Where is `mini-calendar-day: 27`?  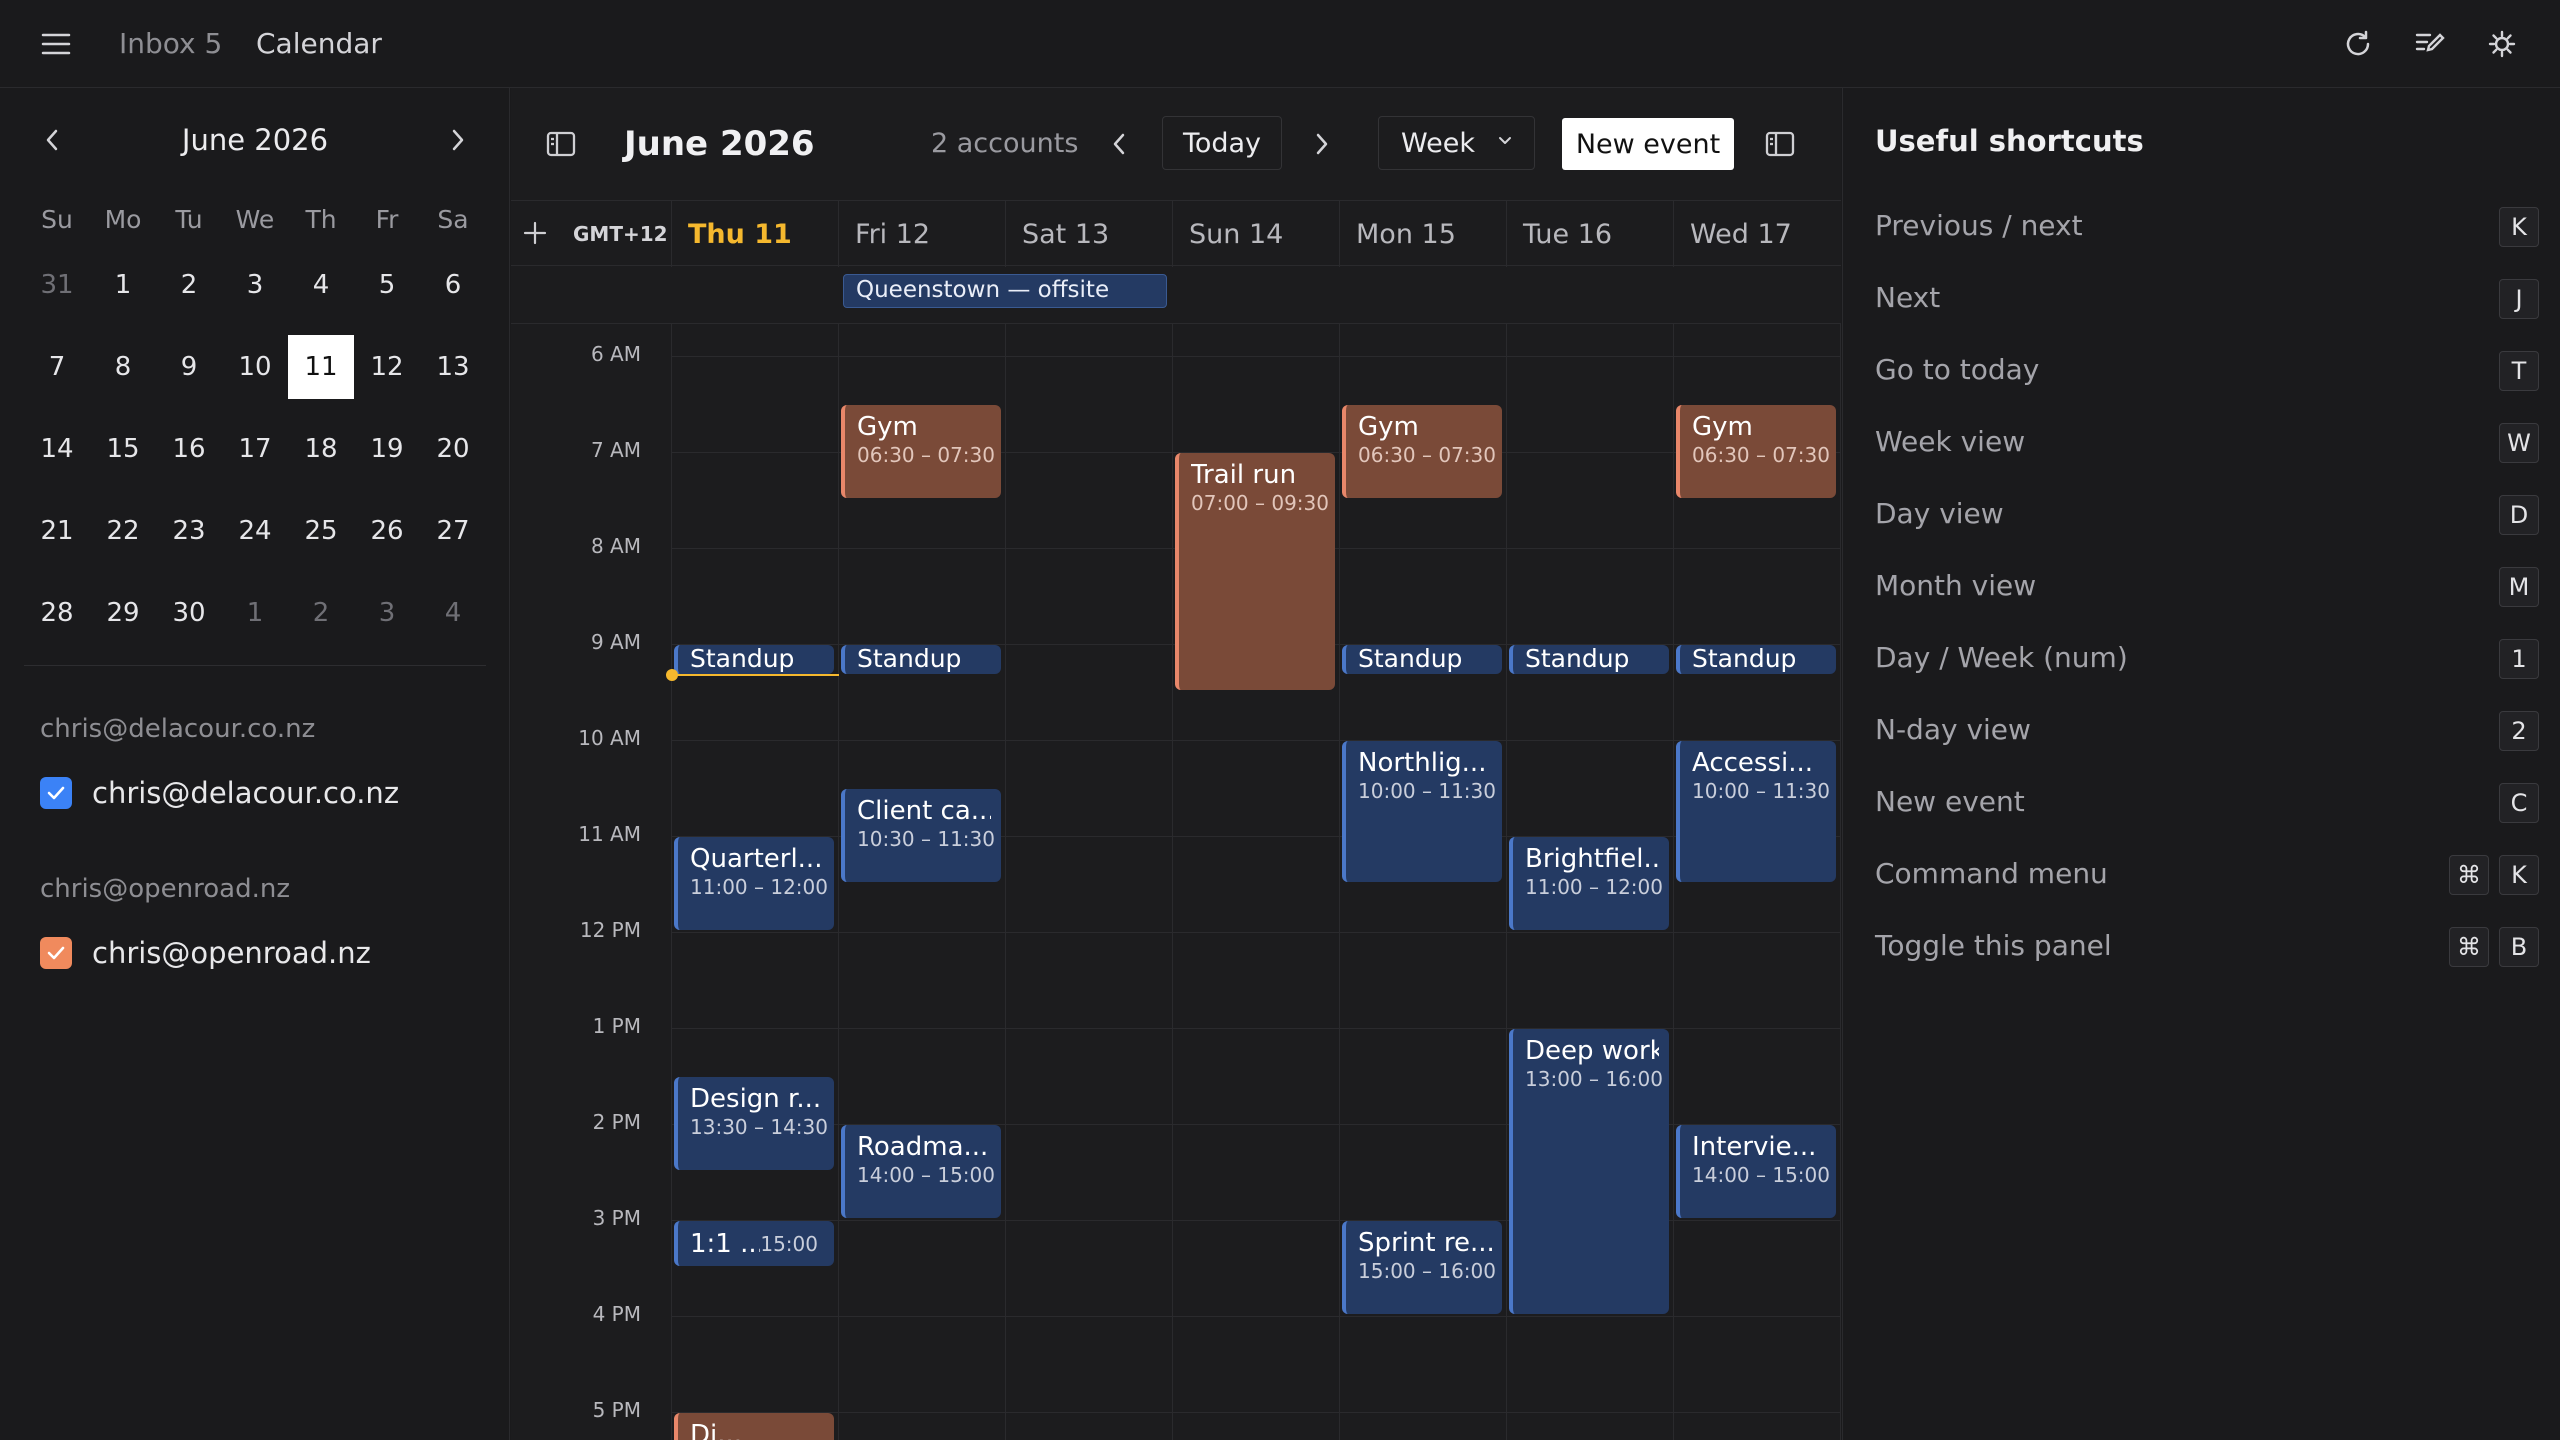 mini-calendar-day: 27 is located at coordinates (453, 531).